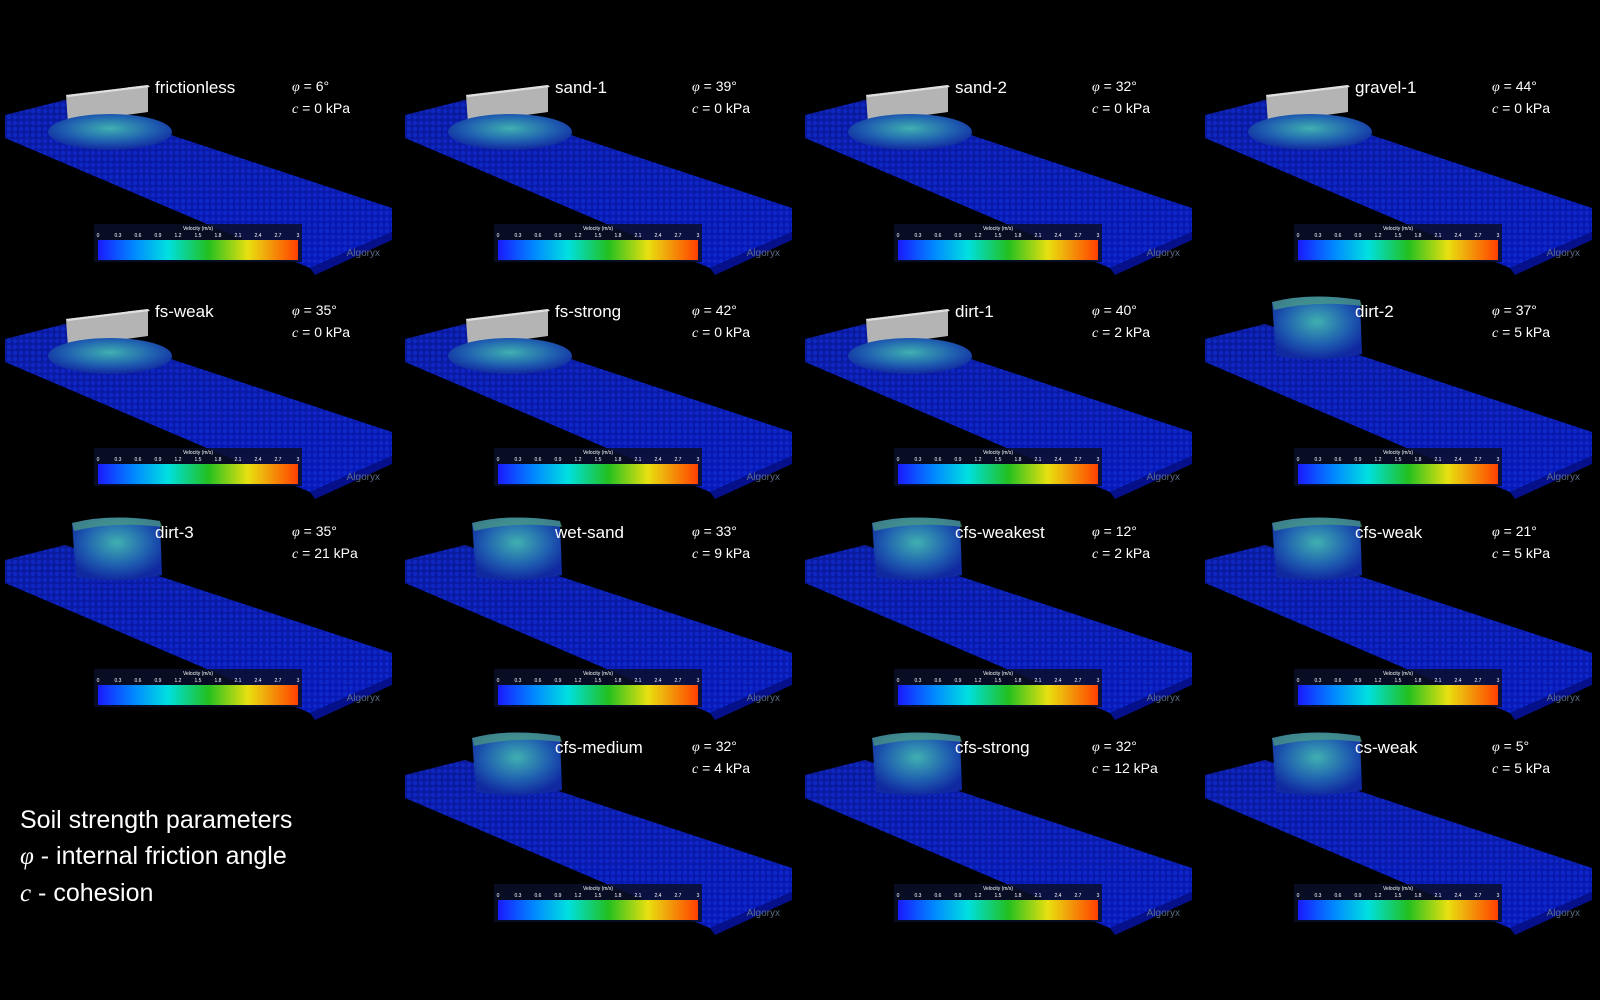 The image size is (1600, 1000). What do you see at coordinates (325, 543) in the screenshot?
I see `soil-parameters: φ = 35° c = 21 kPa` at bounding box center [325, 543].